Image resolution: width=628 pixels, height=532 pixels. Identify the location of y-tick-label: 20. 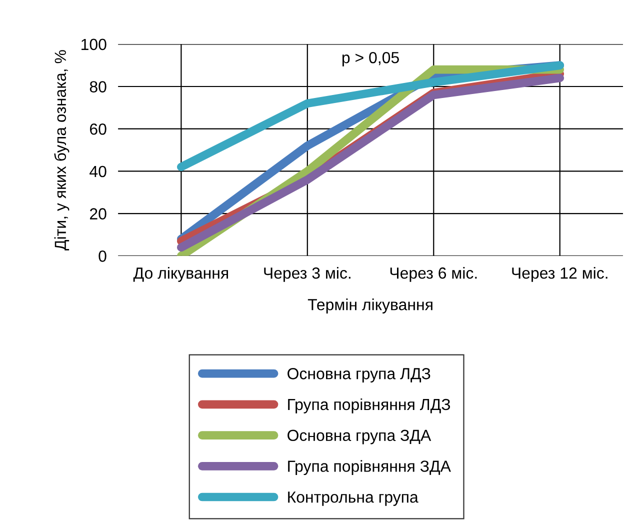
(98, 214).